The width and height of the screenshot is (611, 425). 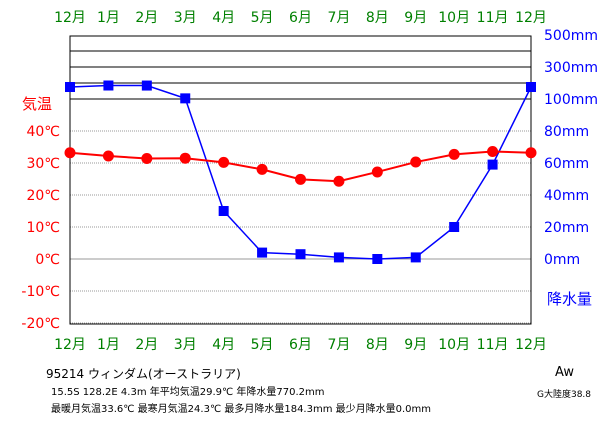 What do you see at coordinates (571, 100) in the screenshot?
I see `precipitation-tick-2: 100mm` at bounding box center [571, 100].